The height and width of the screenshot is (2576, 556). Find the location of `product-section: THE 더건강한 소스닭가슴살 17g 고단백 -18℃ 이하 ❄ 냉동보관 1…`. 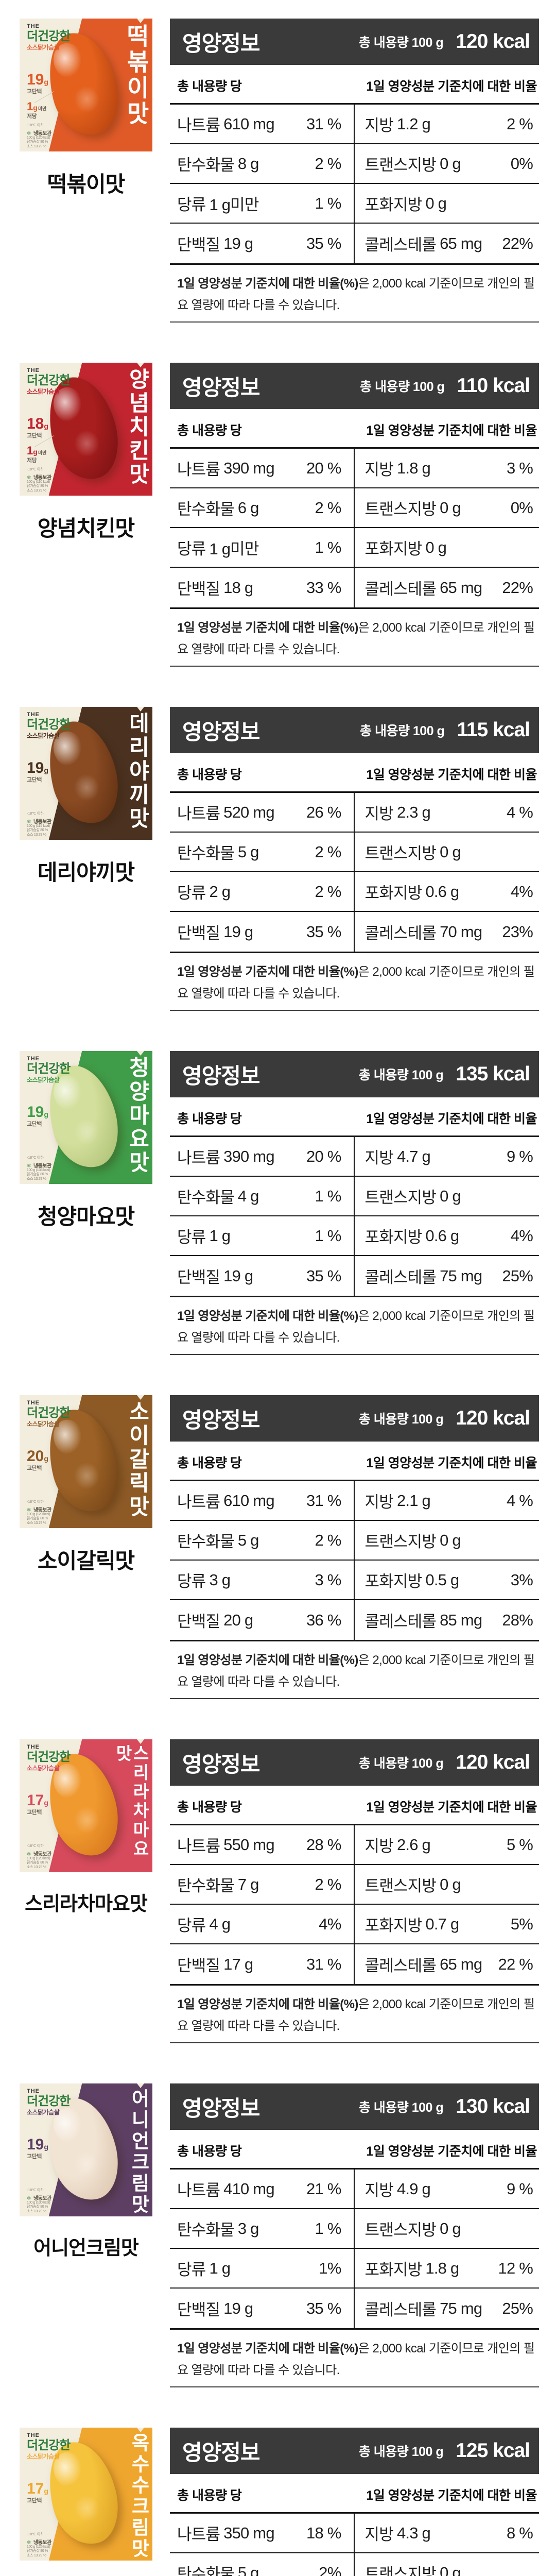

product-section: THE 더건강한 소스닭가슴살 17g 고단백 -18℃ 이하 ❄ 냉동보관 1… is located at coordinates (278, 1893).